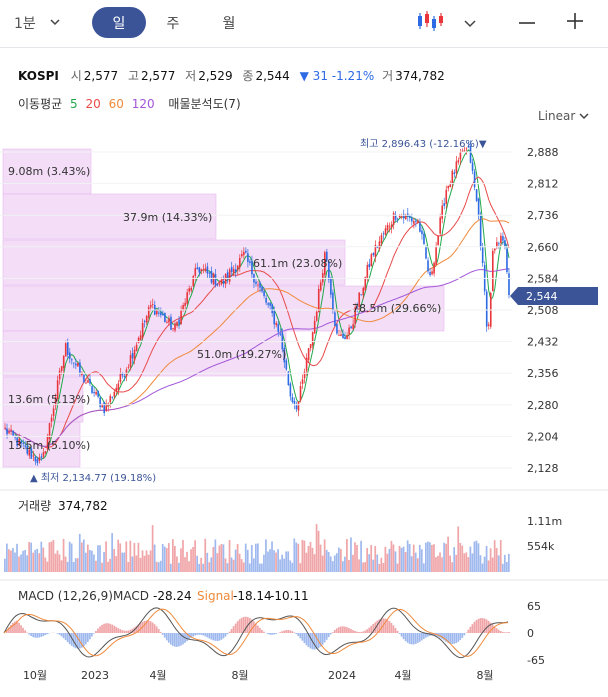 The height and width of the screenshot is (697, 608). Describe the element at coordinates (229, 23) in the screenshot. I see `tab-monthly: 월` at that location.